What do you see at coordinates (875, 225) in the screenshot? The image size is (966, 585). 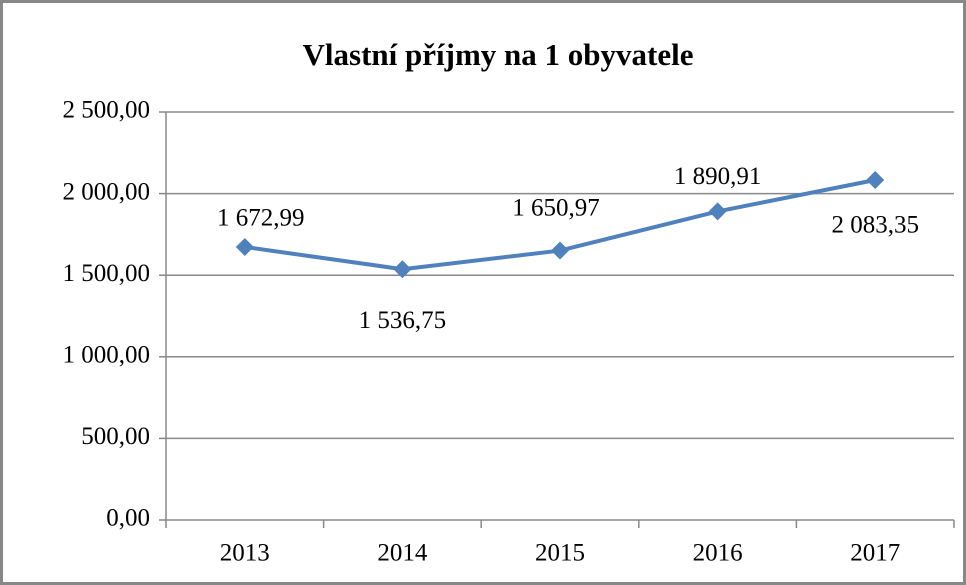 I see `data-label: 2 083,35` at bounding box center [875, 225].